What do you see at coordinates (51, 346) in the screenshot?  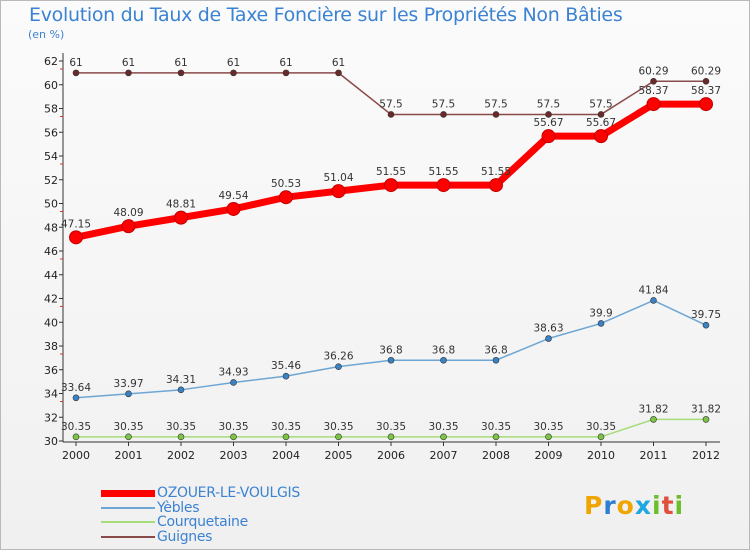 I see `y-tick-label: 38` at bounding box center [51, 346].